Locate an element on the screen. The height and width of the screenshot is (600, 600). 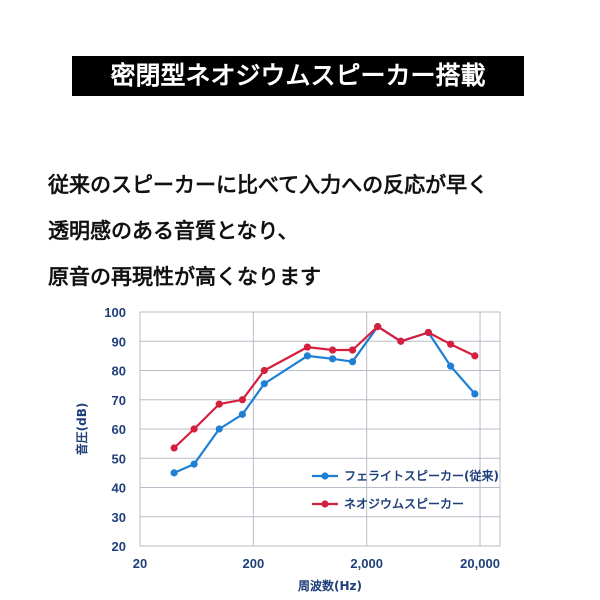
page-title: 密閉型ネオジウムスピーカー搭載 is located at coordinates (298, 76).